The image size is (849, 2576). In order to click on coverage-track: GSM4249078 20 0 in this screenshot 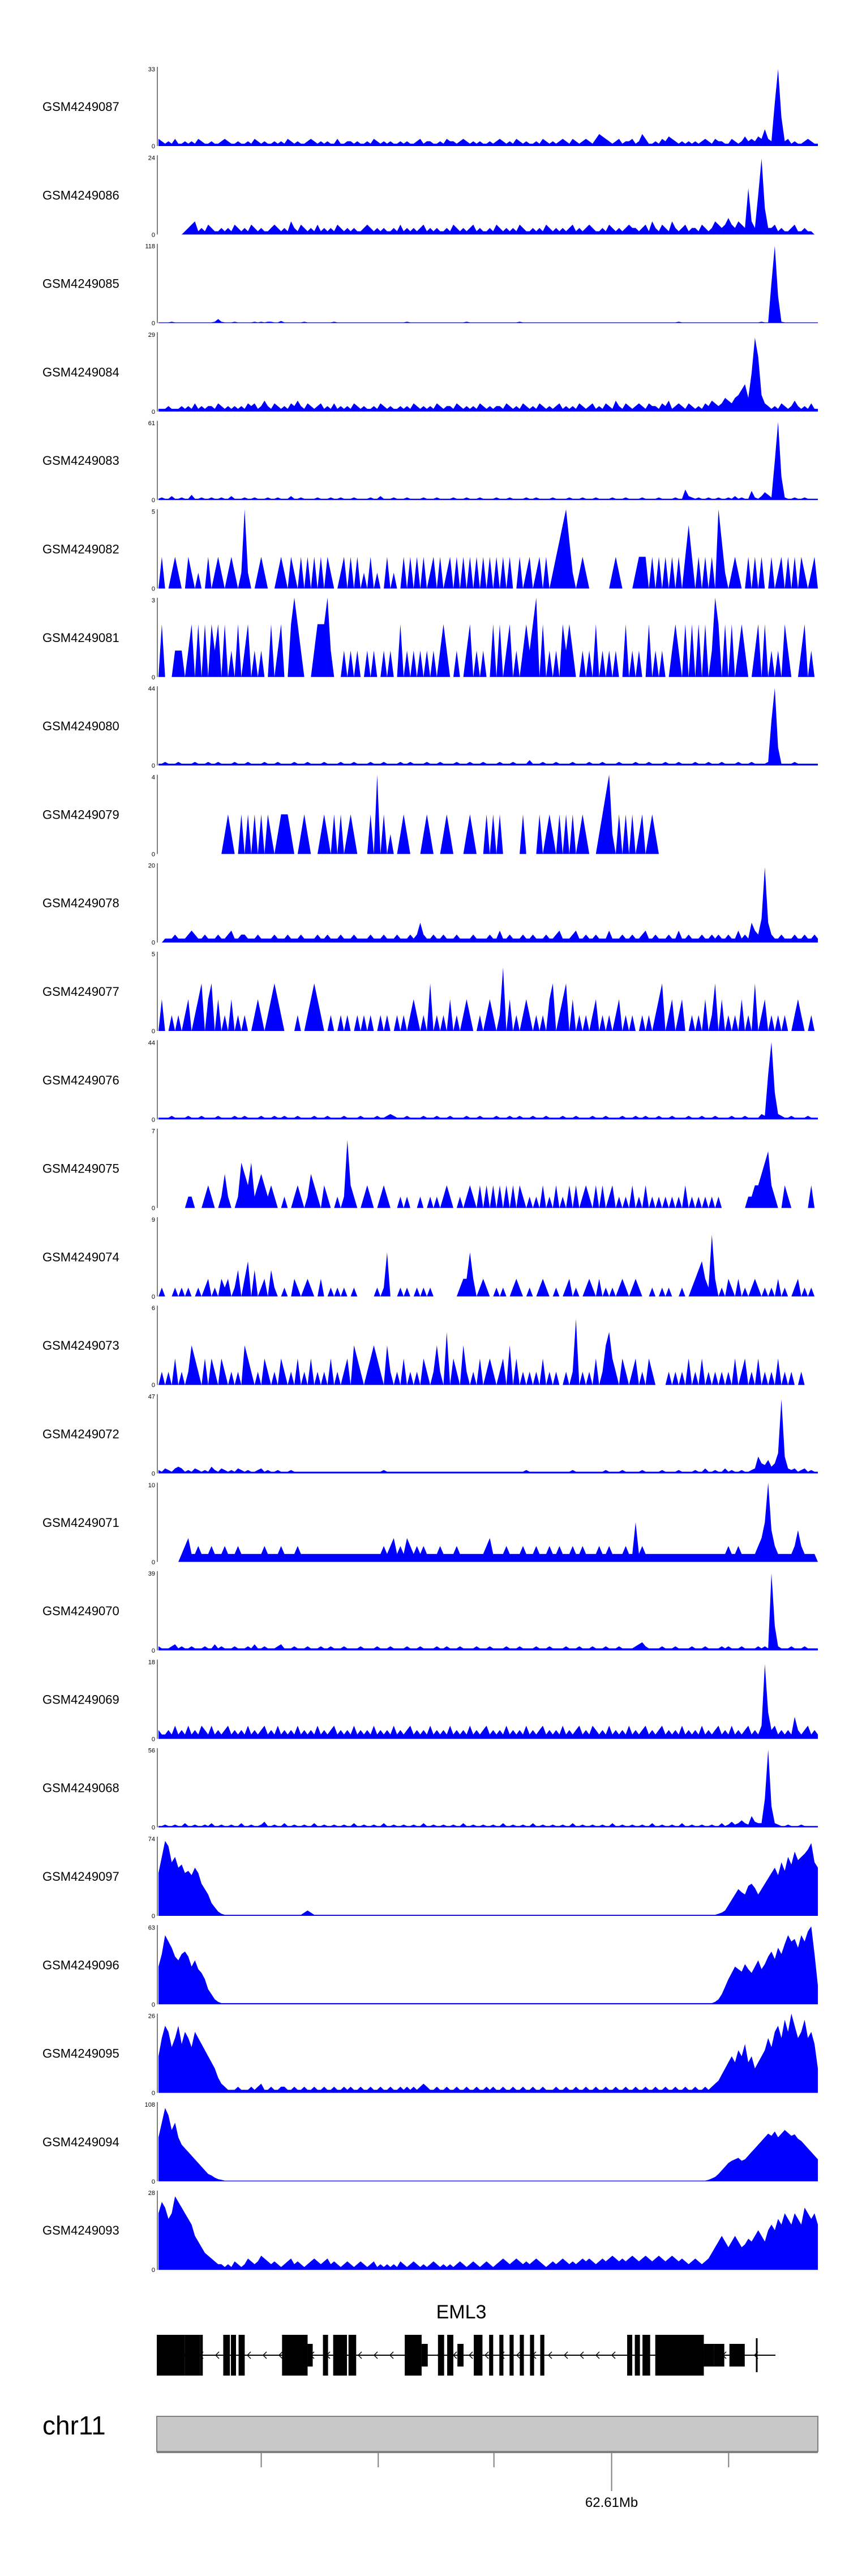, I will do `click(430, 905)`.